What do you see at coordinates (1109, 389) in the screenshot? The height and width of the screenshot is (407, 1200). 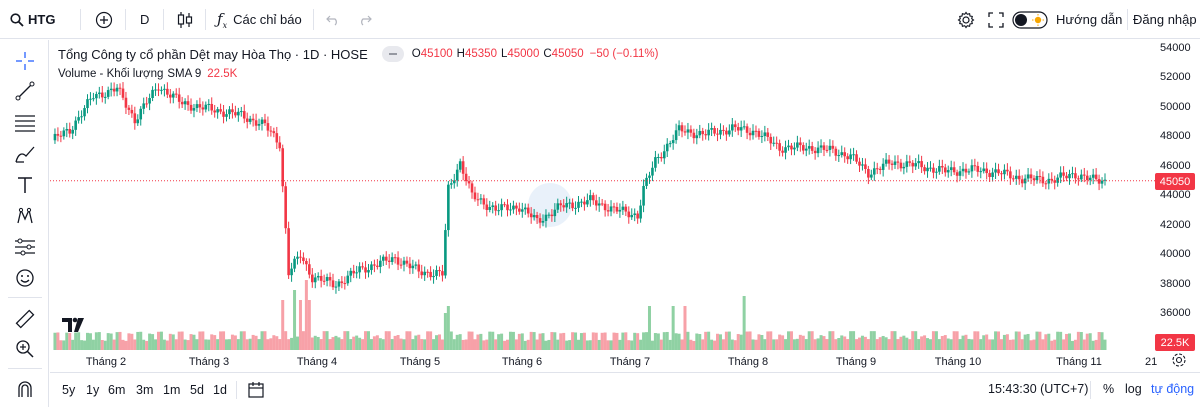 I see `percent-toggle: %` at bounding box center [1109, 389].